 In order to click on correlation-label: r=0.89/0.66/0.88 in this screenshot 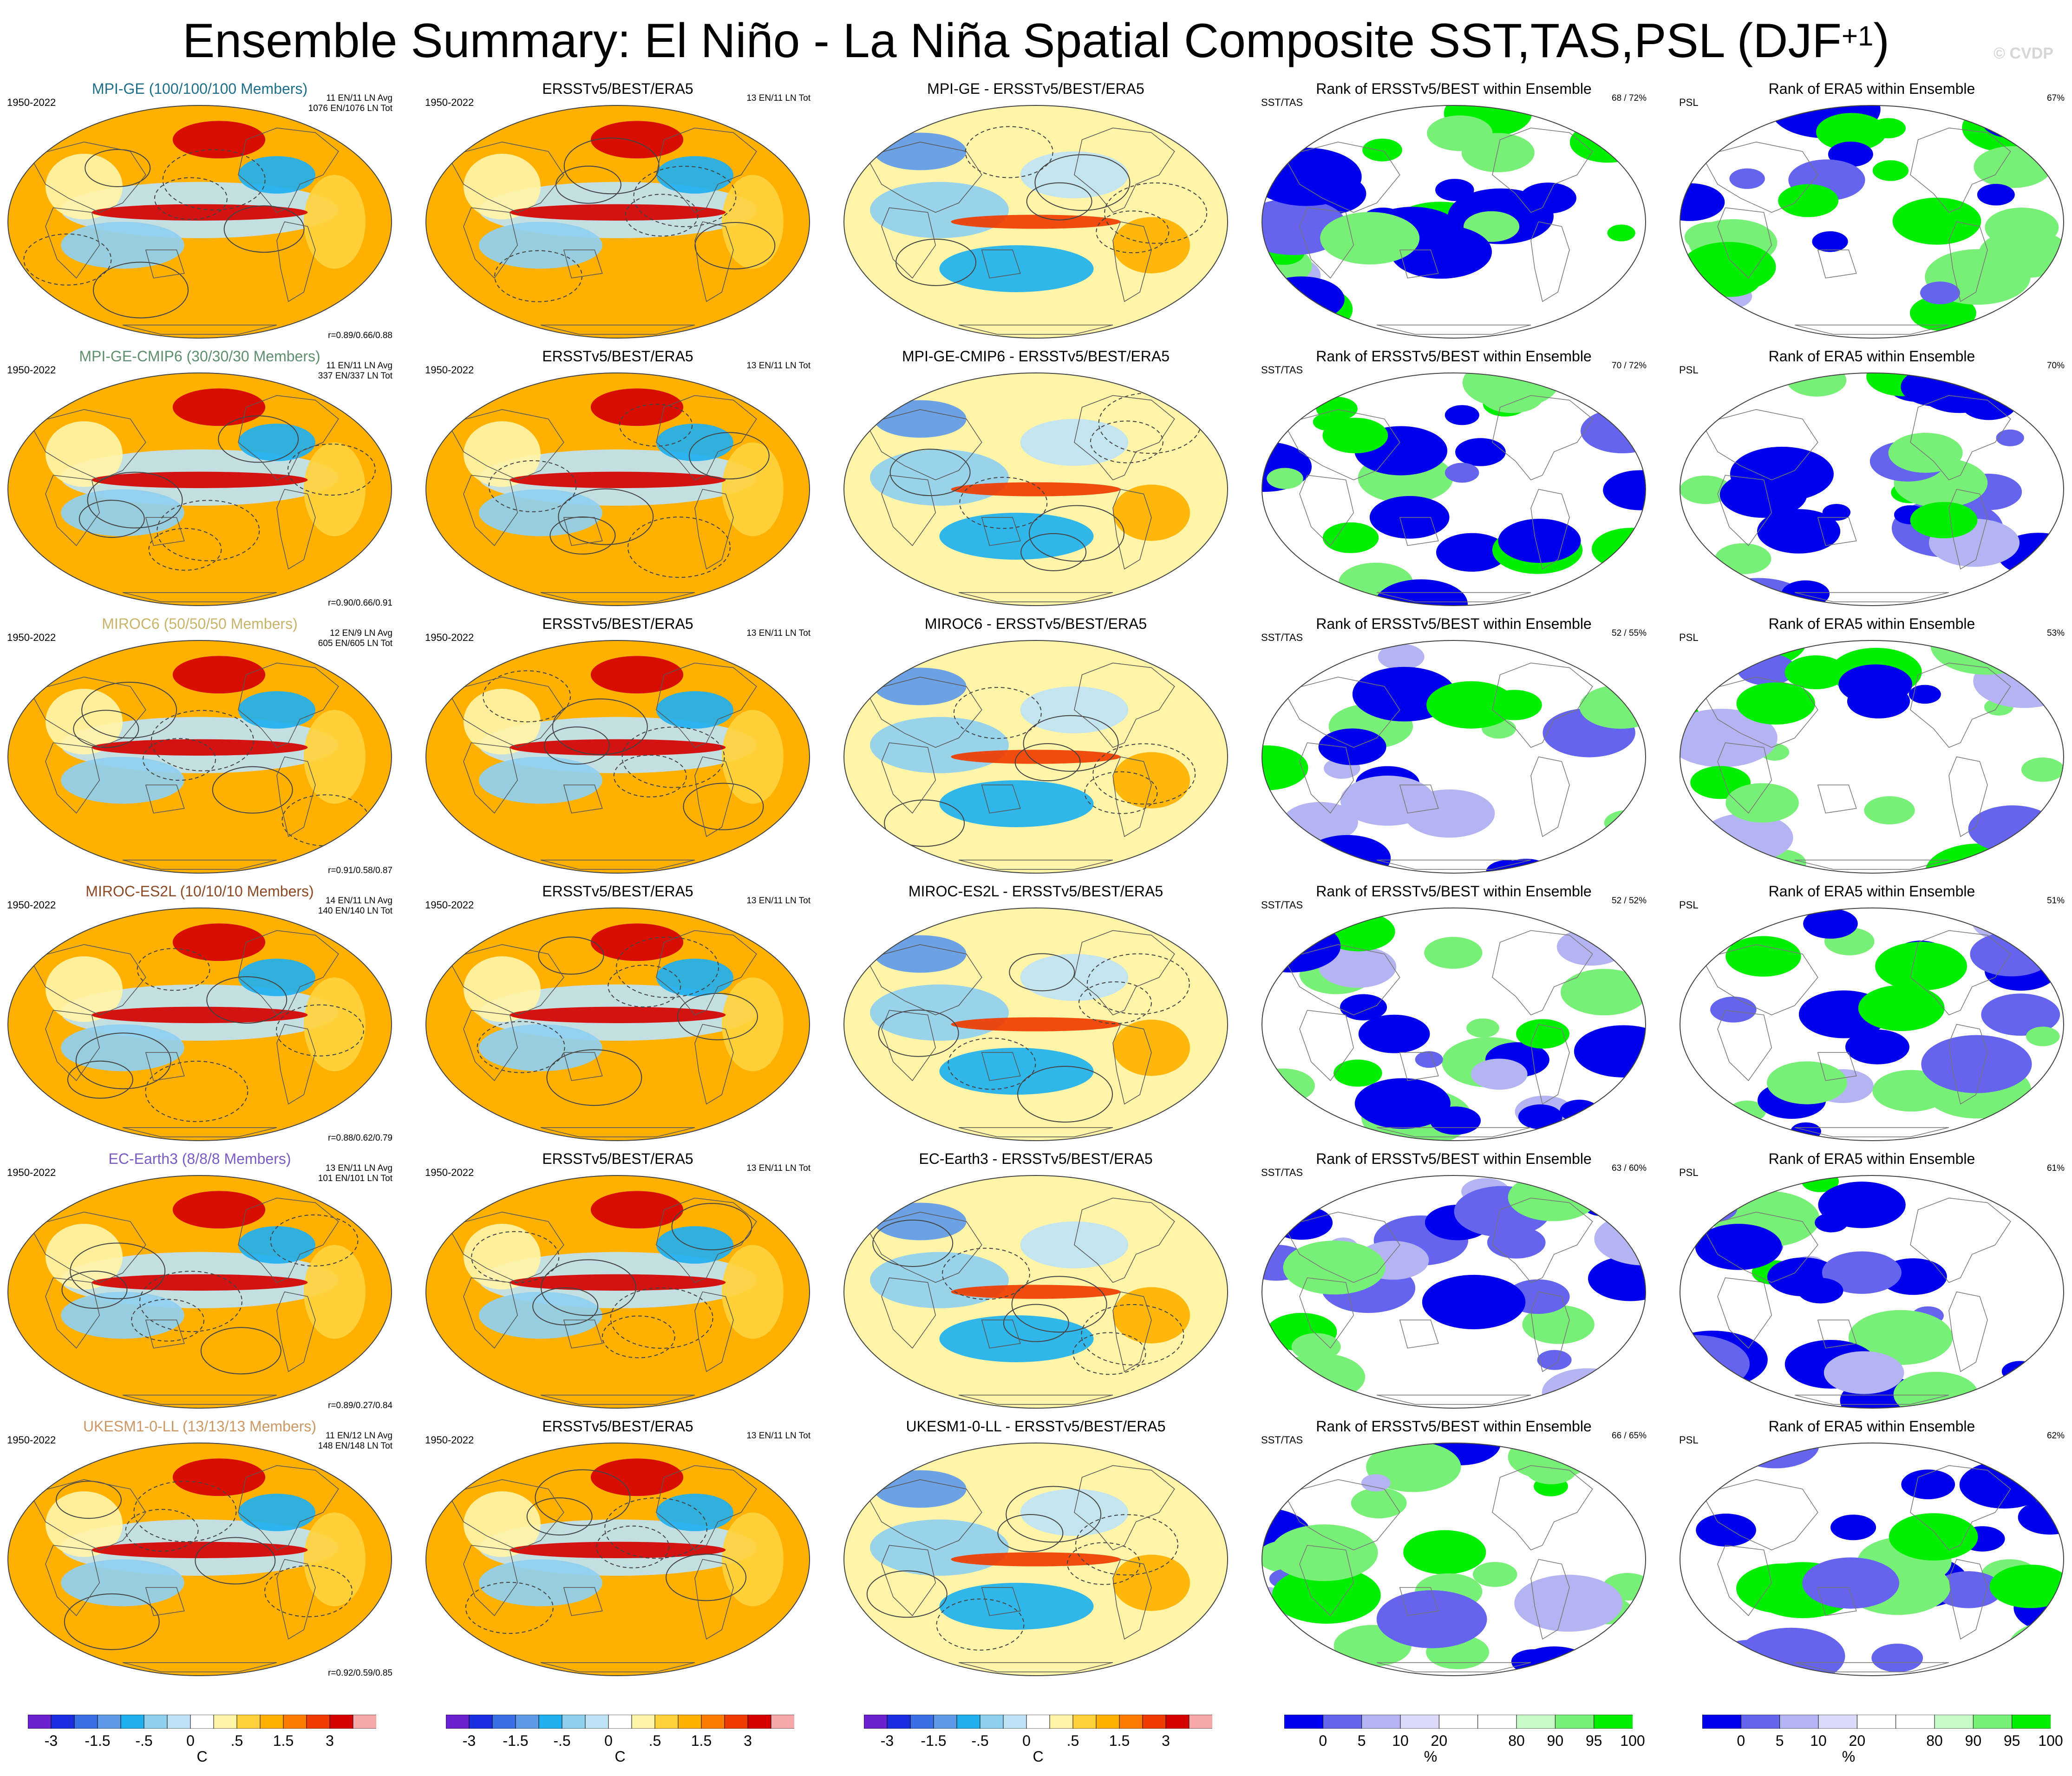, I will do `click(360, 336)`.